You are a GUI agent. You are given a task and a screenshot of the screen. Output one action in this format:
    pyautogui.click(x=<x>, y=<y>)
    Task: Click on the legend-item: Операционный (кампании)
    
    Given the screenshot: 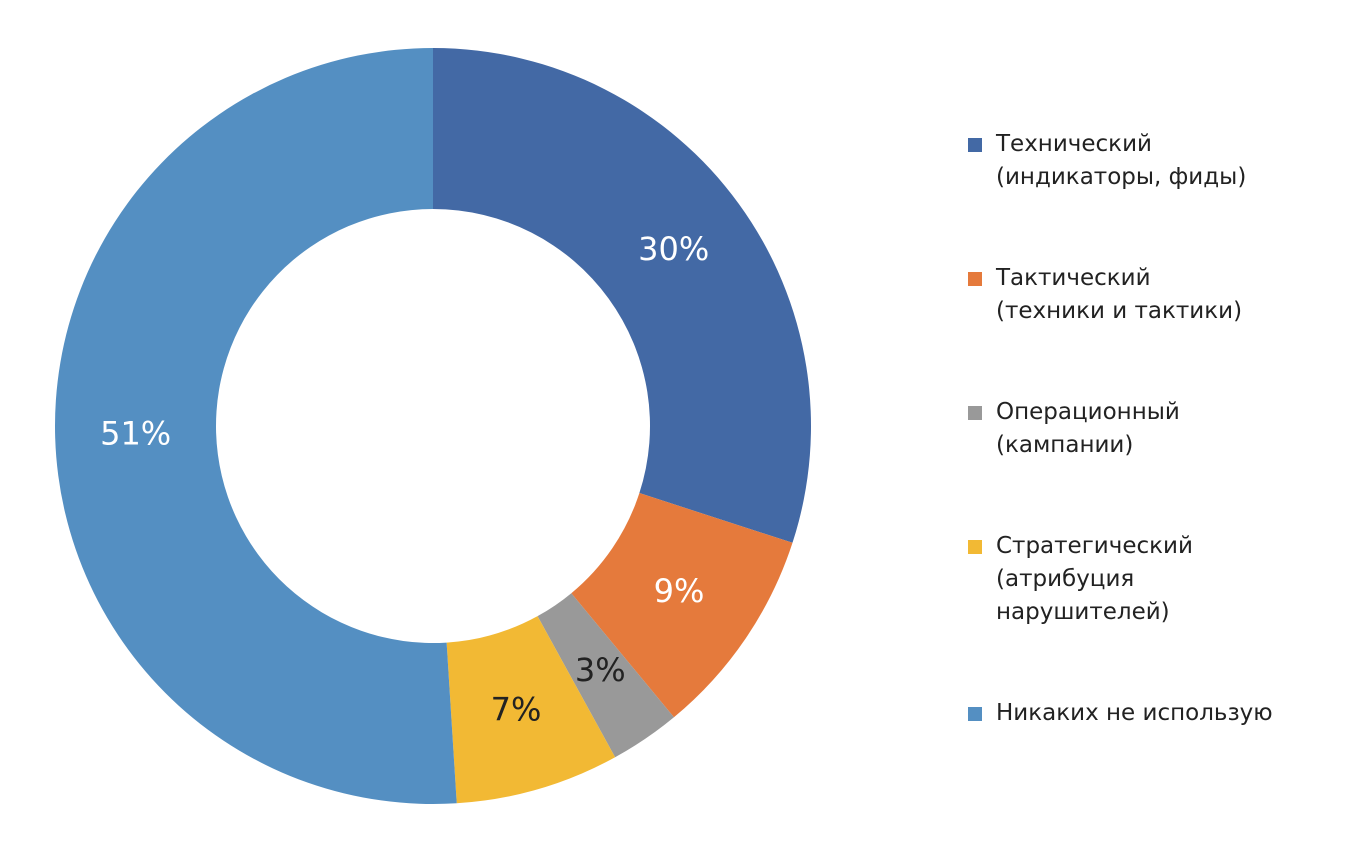 What is the action you would take?
    pyautogui.click(x=1120, y=429)
    